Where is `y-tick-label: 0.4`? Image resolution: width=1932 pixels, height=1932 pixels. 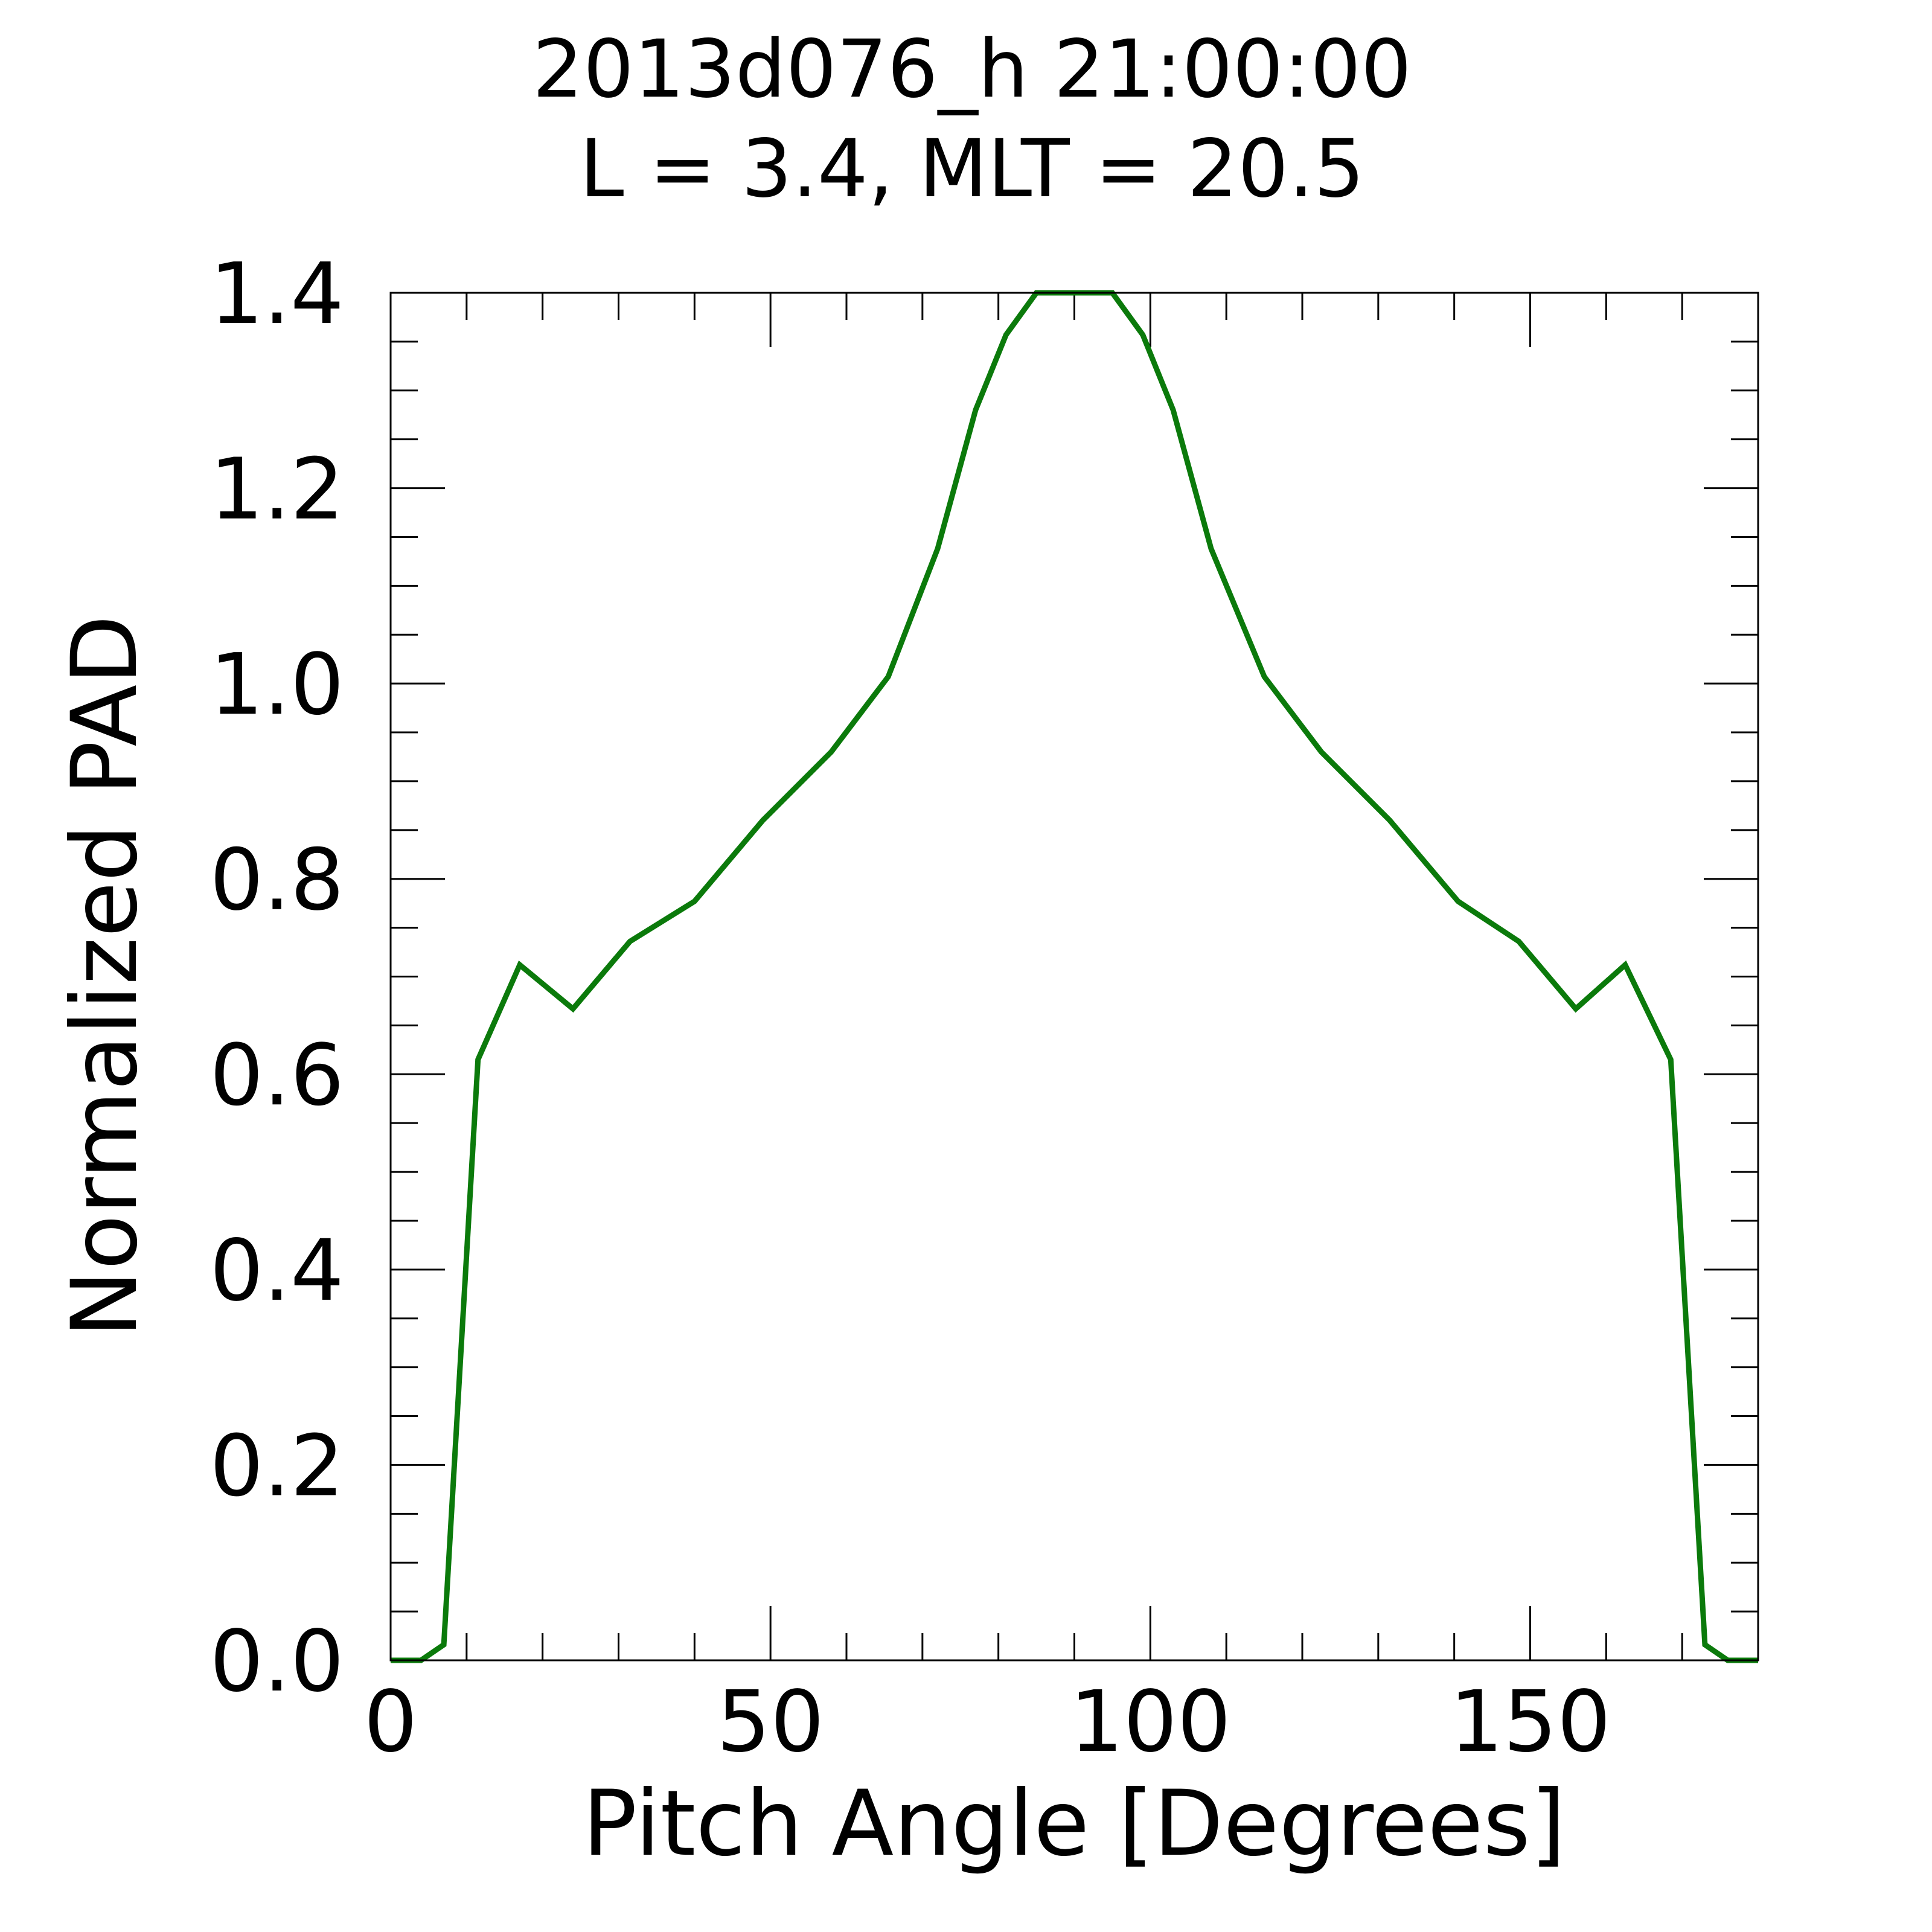
y-tick-label: 0.4 is located at coordinates (277, 1271).